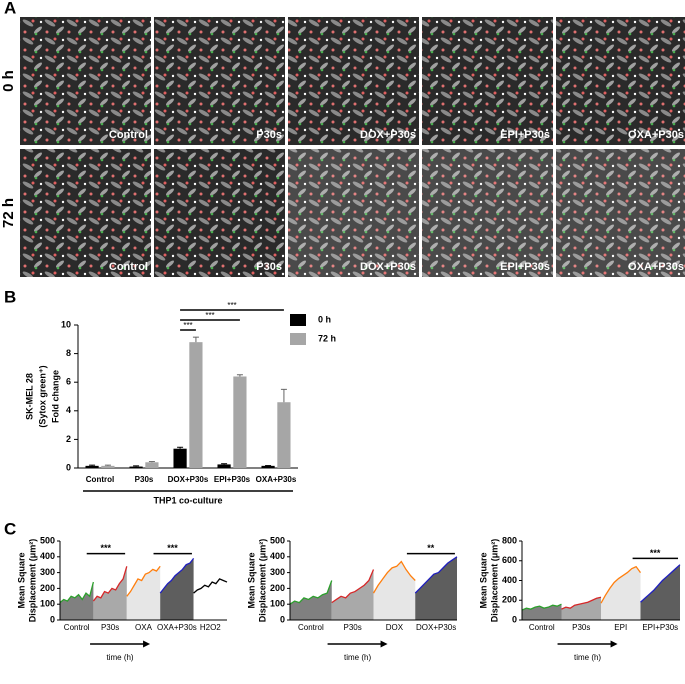 Image resolution: width=685 pixels, height=684 pixels. Describe the element at coordinates (177, 627) in the screenshot. I see `x-tick-label: OXA+P30s` at that location.